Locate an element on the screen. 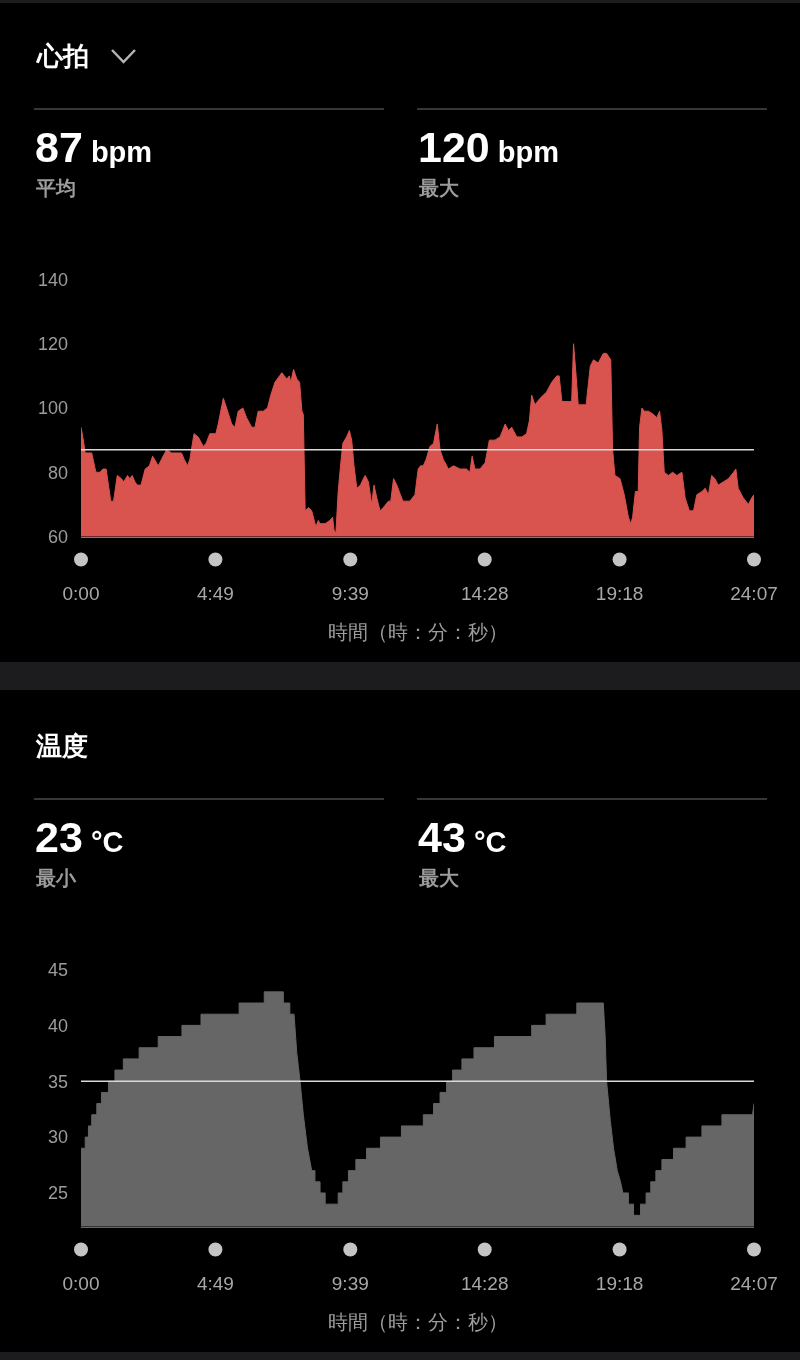 This screenshot has height=1360, width=800. y-tick-label: 60 is located at coordinates (57, 536).